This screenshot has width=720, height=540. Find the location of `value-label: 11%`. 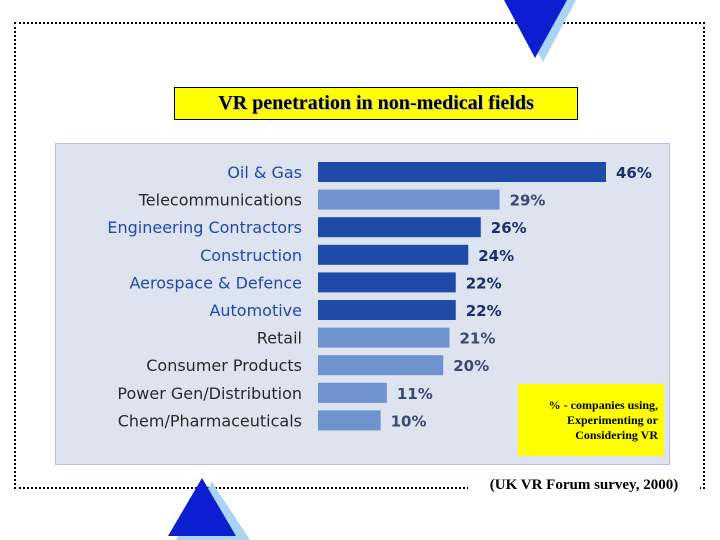

value-label: 11% is located at coordinates (415, 394).